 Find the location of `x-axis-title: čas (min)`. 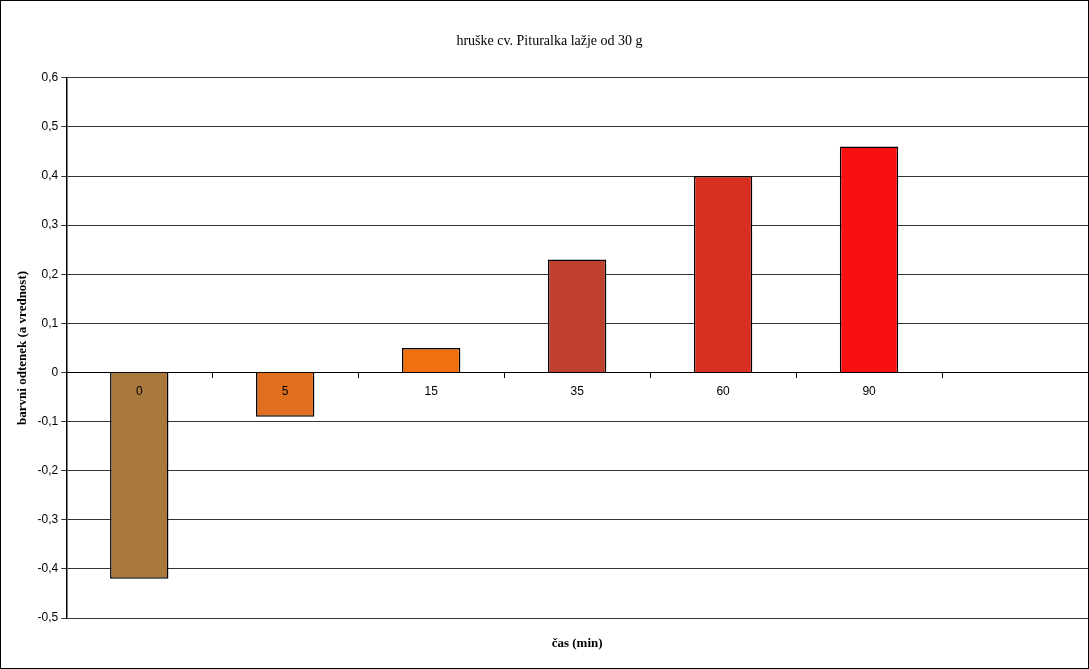

x-axis-title: čas (min) is located at coordinates (577, 643).